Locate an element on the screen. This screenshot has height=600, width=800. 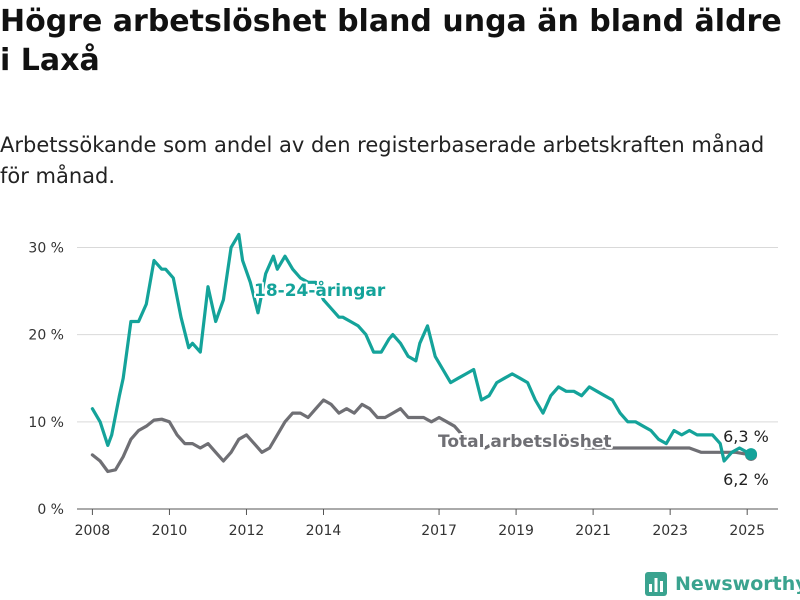
y-tick-label: 0 % is located at coordinates (50, 510).